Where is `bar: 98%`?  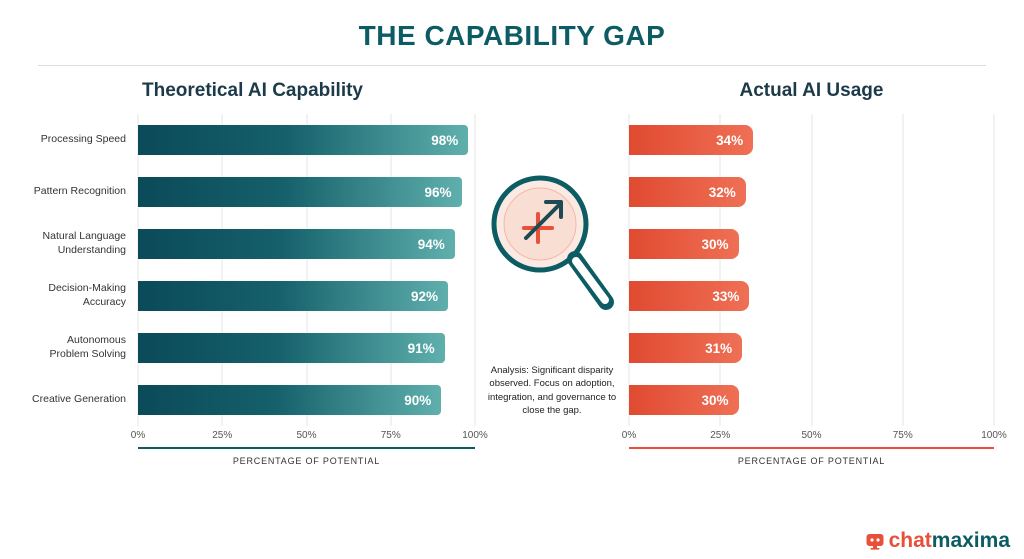 bar: 98% is located at coordinates (303, 140).